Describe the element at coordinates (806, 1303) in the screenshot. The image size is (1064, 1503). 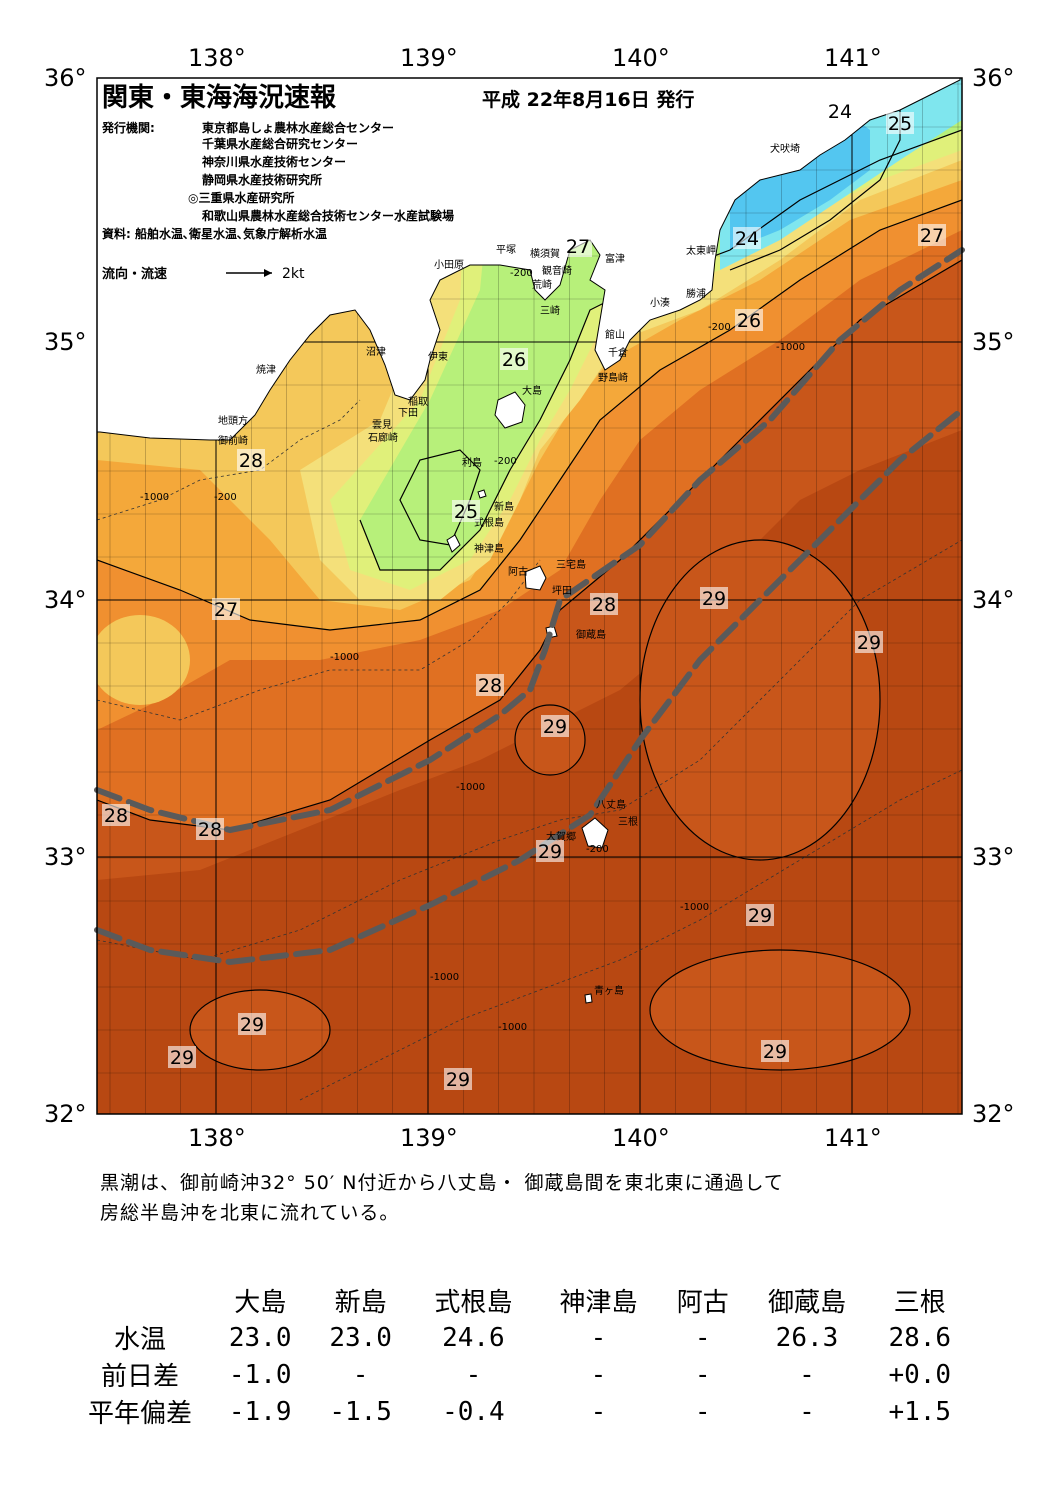
I see `station-header: 御蔵島` at that location.